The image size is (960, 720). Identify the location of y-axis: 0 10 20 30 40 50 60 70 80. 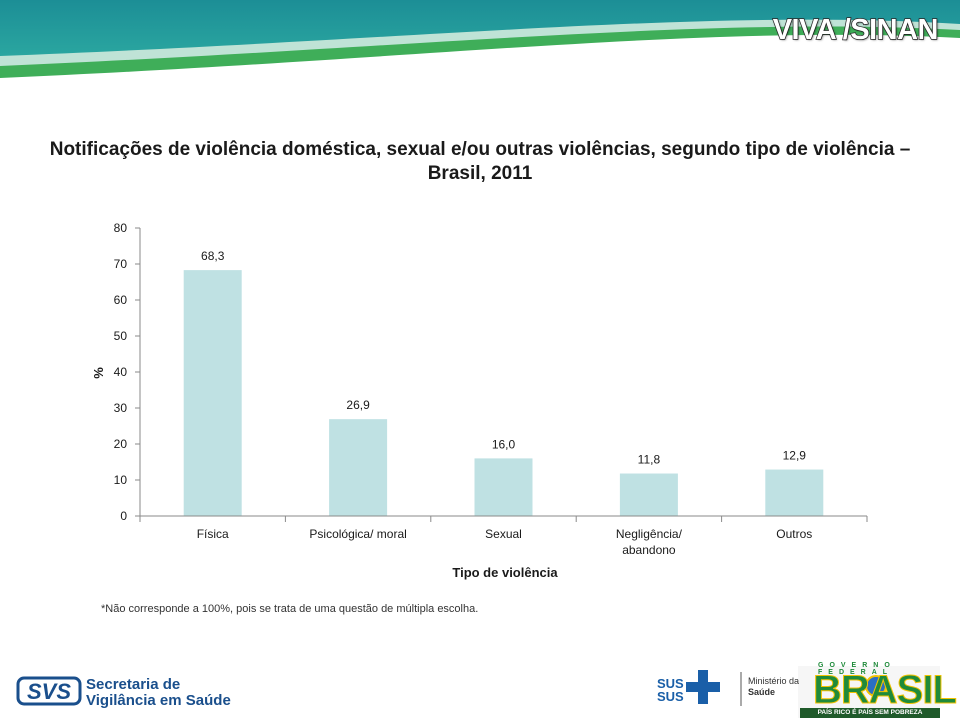
(127, 372).